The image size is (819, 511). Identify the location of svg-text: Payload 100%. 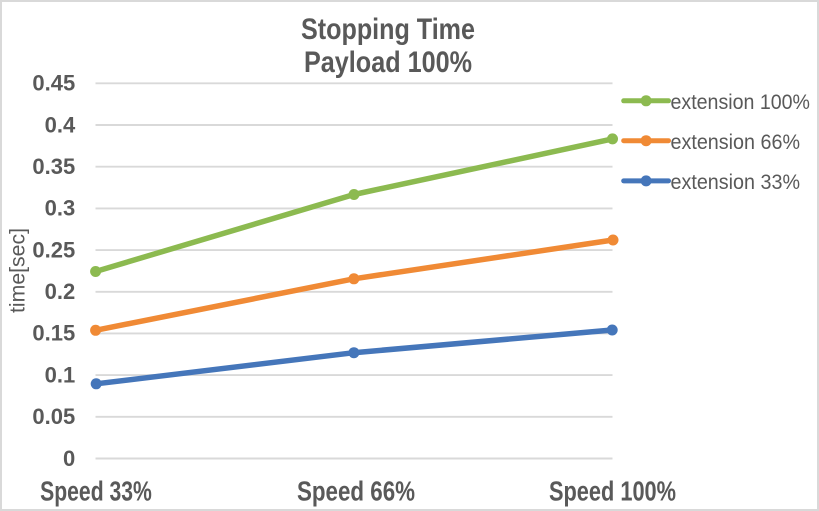
(388, 62).